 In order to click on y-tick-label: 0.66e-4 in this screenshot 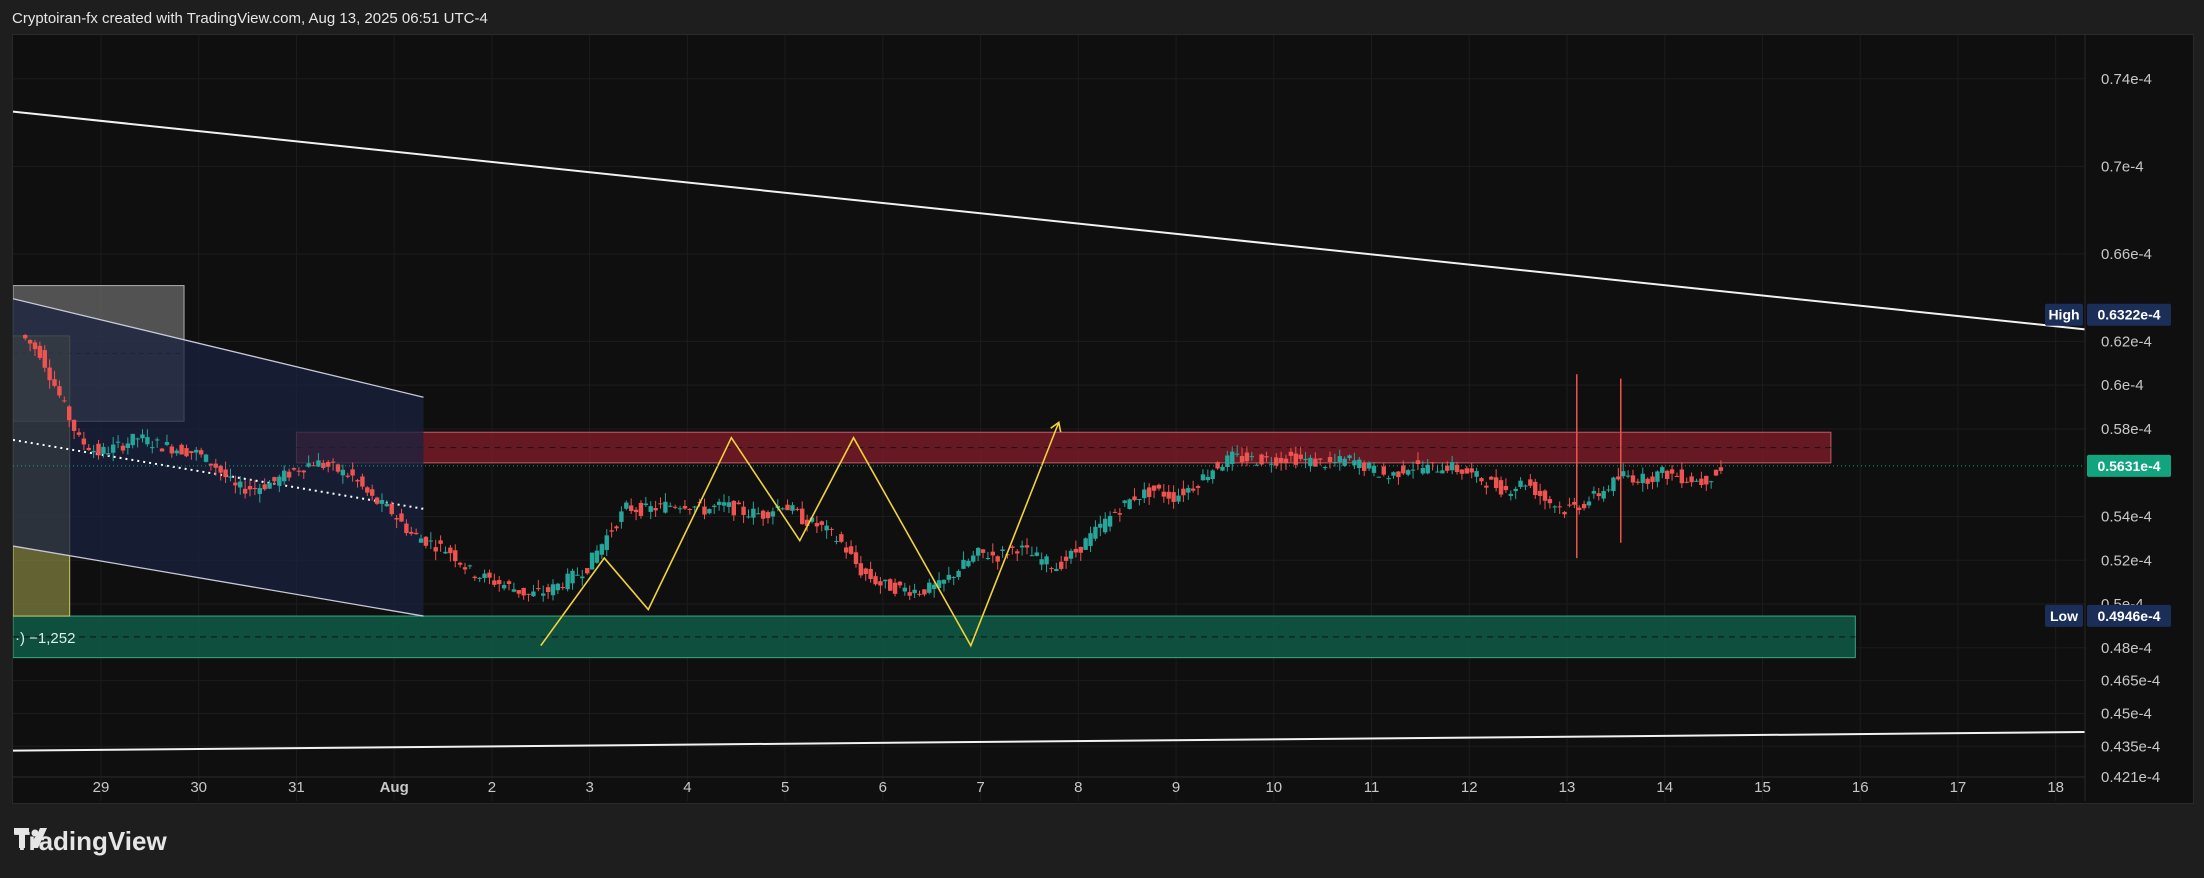, I will do `click(2126, 254)`.